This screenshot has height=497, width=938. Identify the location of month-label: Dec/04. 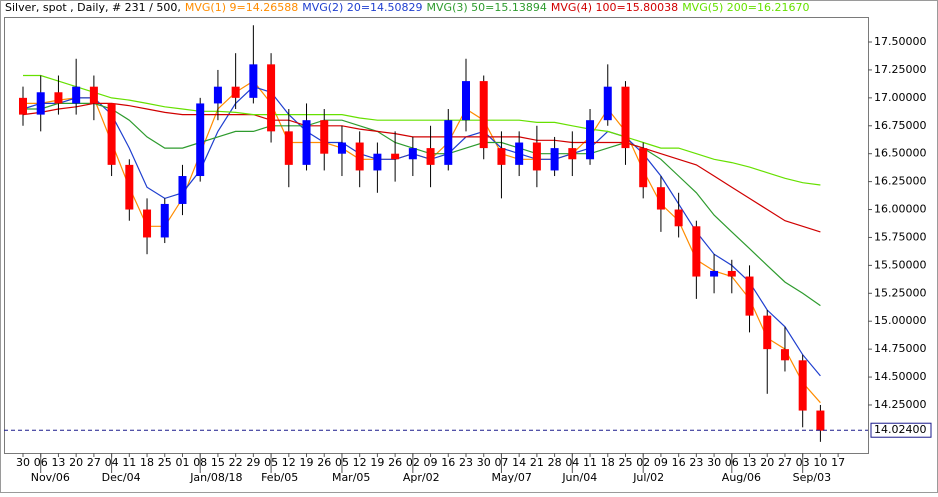
(121, 477).